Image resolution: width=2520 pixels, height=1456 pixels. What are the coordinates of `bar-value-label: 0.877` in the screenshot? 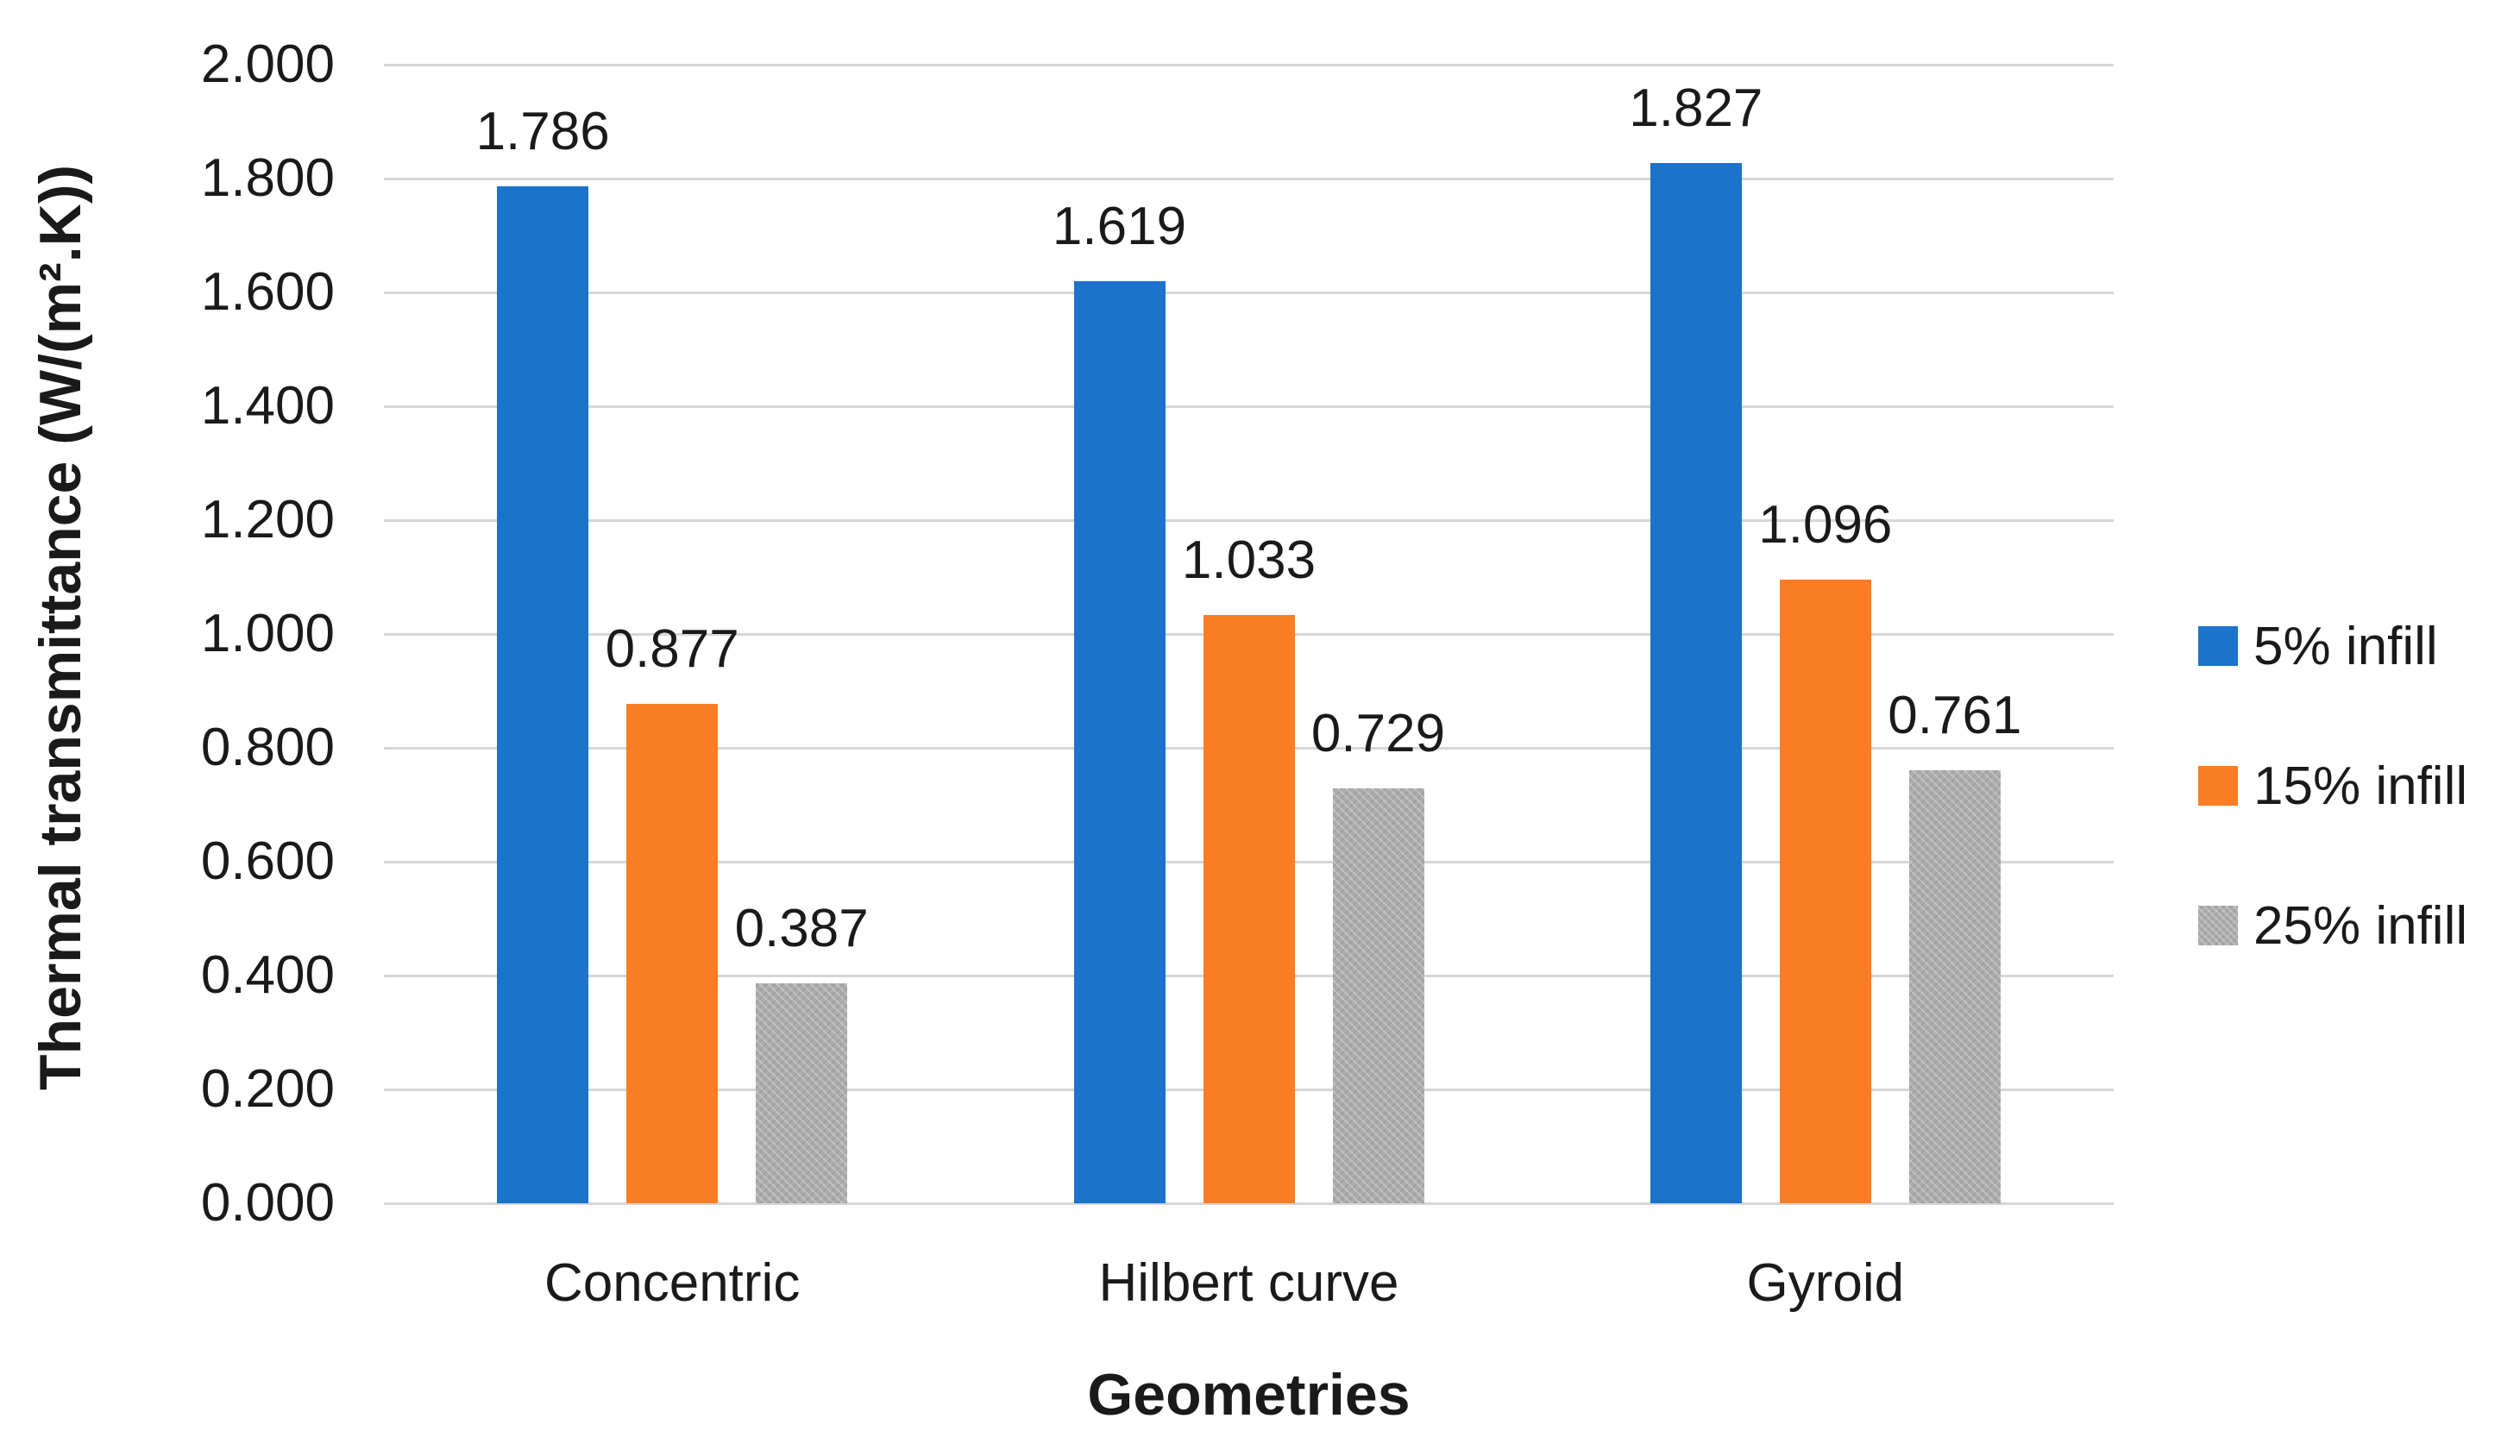 It's located at (672, 650).